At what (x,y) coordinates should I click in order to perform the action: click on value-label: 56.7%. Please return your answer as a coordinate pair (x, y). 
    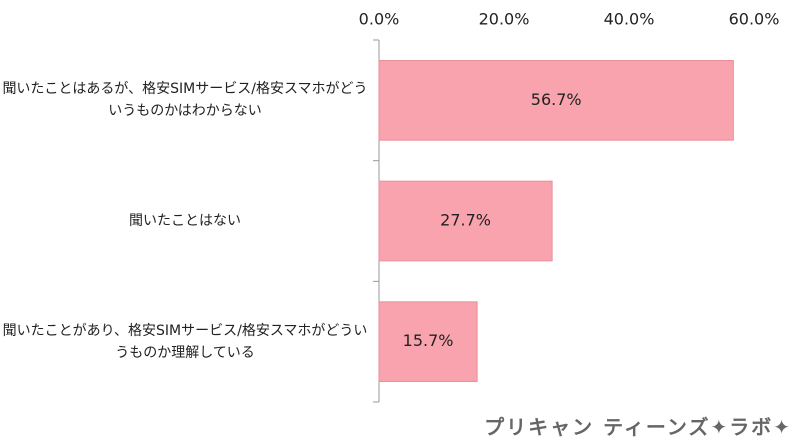
    Looking at the image, I should click on (556, 99).